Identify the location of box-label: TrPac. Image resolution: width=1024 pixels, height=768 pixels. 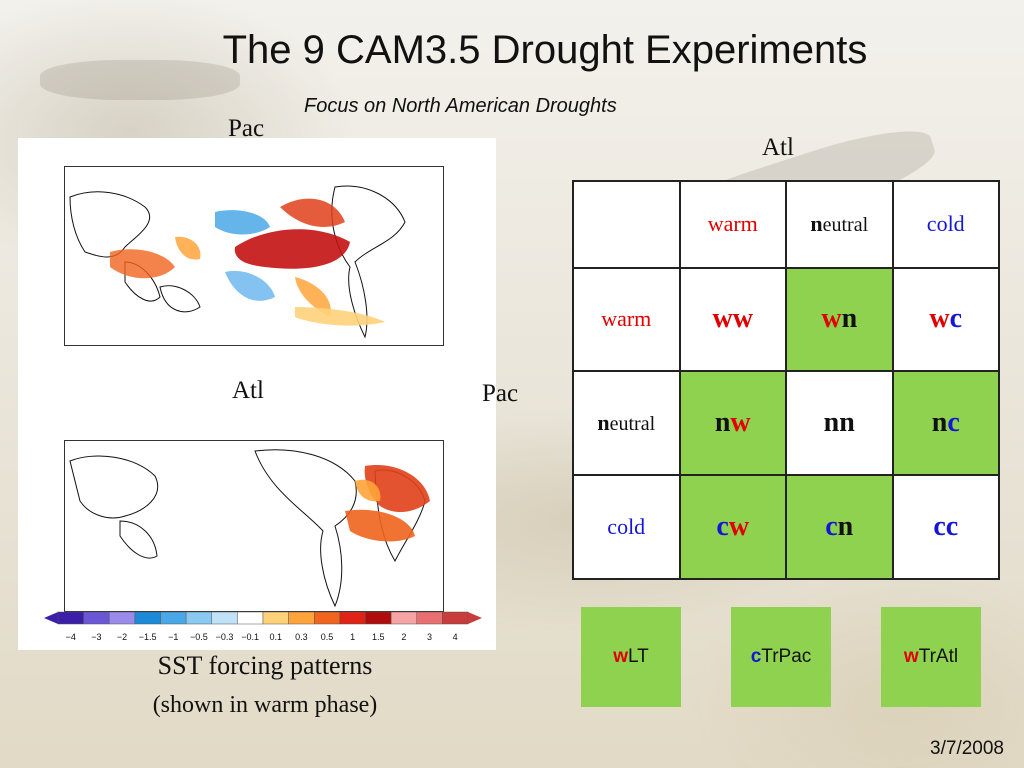
(786, 656).